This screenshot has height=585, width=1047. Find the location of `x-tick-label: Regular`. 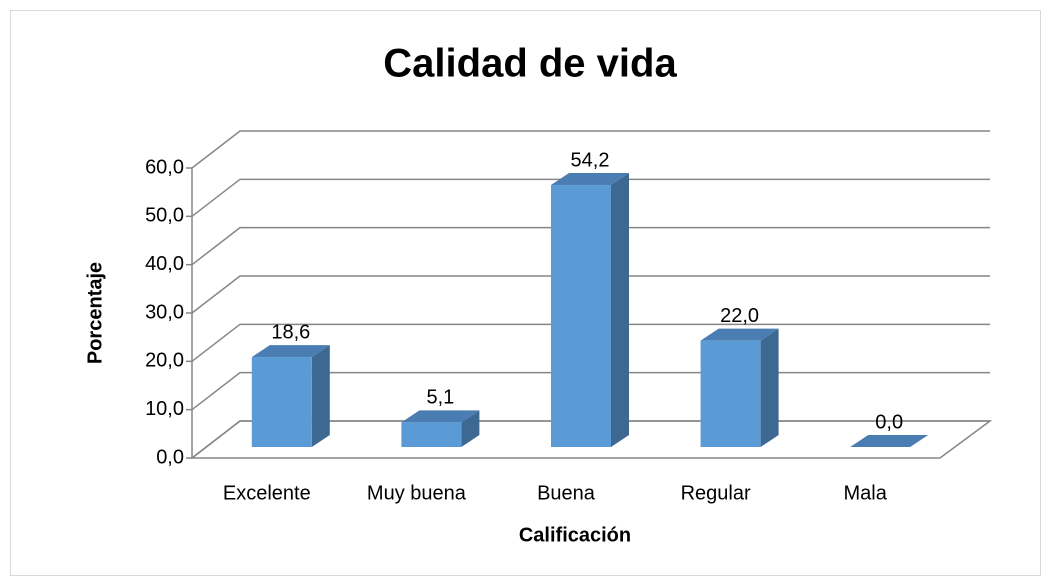

x-tick-label: Regular is located at coordinates (716, 493).